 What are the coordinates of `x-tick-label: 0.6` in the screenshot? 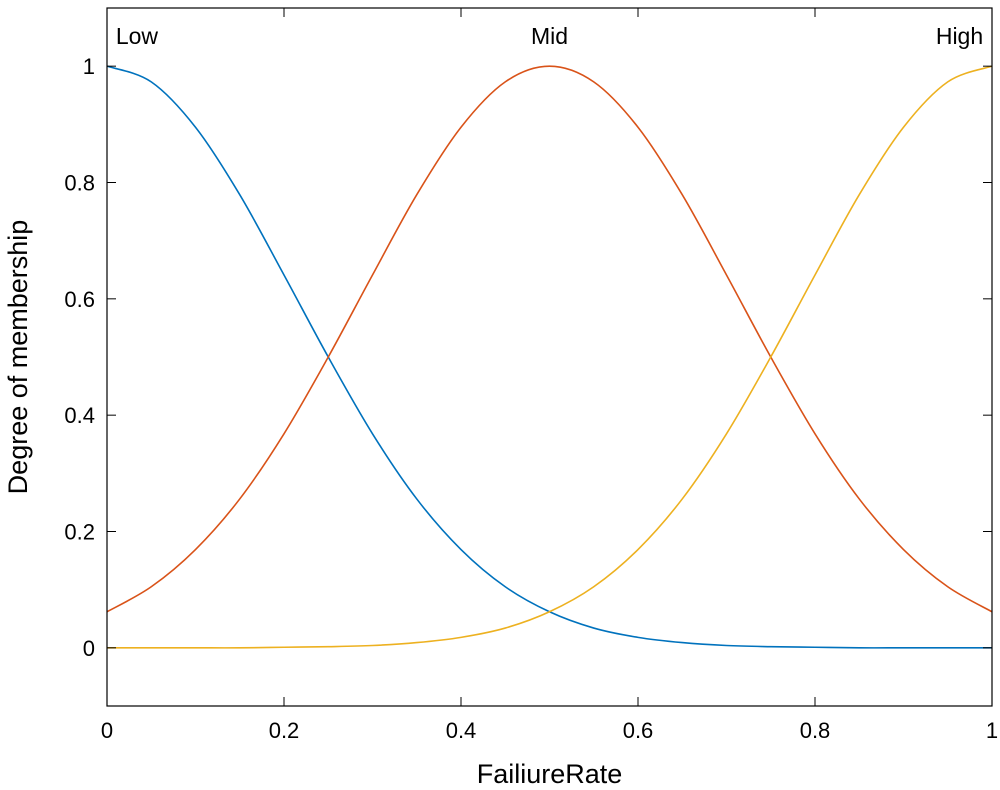 It's located at (638, 730).